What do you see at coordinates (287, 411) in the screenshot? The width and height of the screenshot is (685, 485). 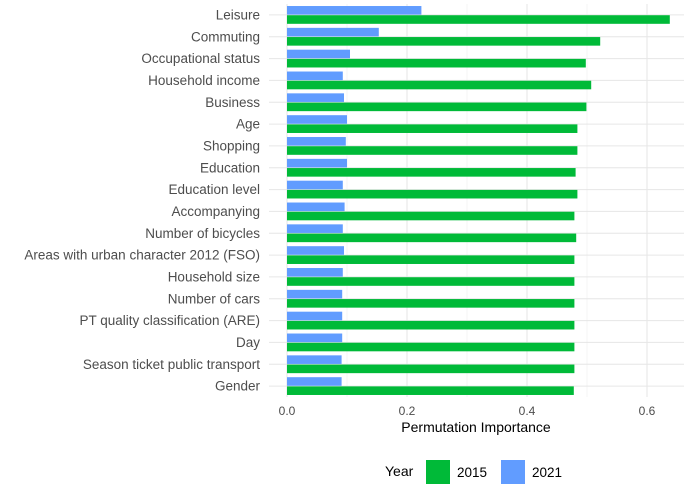 I see `x-tick-label: 0.0` at bounding box center [287, 411].